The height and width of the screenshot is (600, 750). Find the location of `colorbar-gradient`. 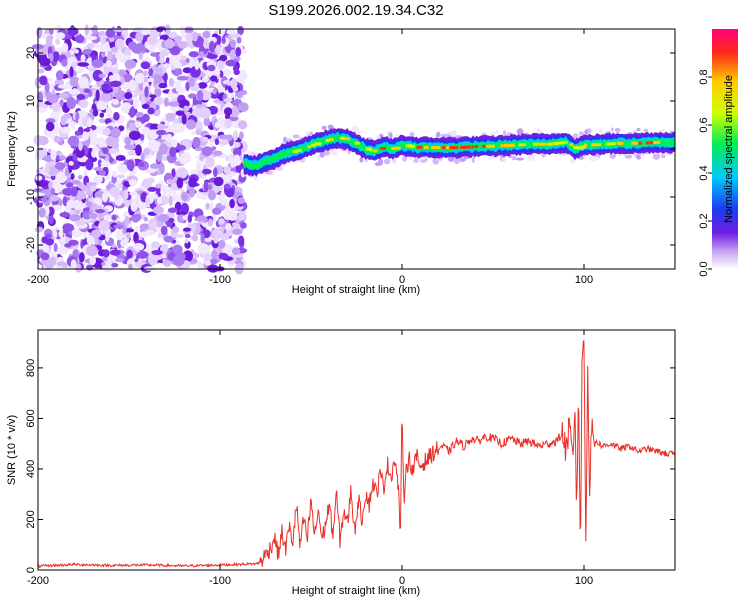

colorbar-gradient is located at coordinates (725, 149).